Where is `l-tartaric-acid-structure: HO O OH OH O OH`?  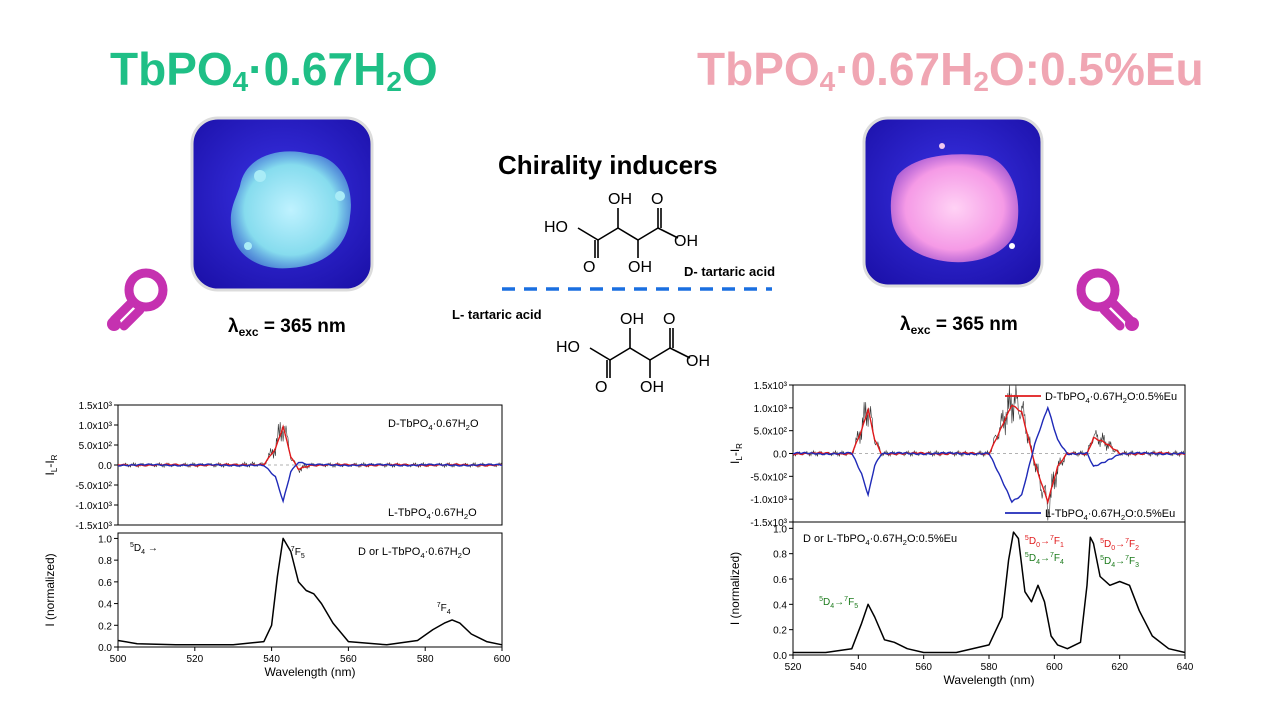 l-tartaric-acid-structure: HO O OH OH O OH is located at coordinates (633, 353).